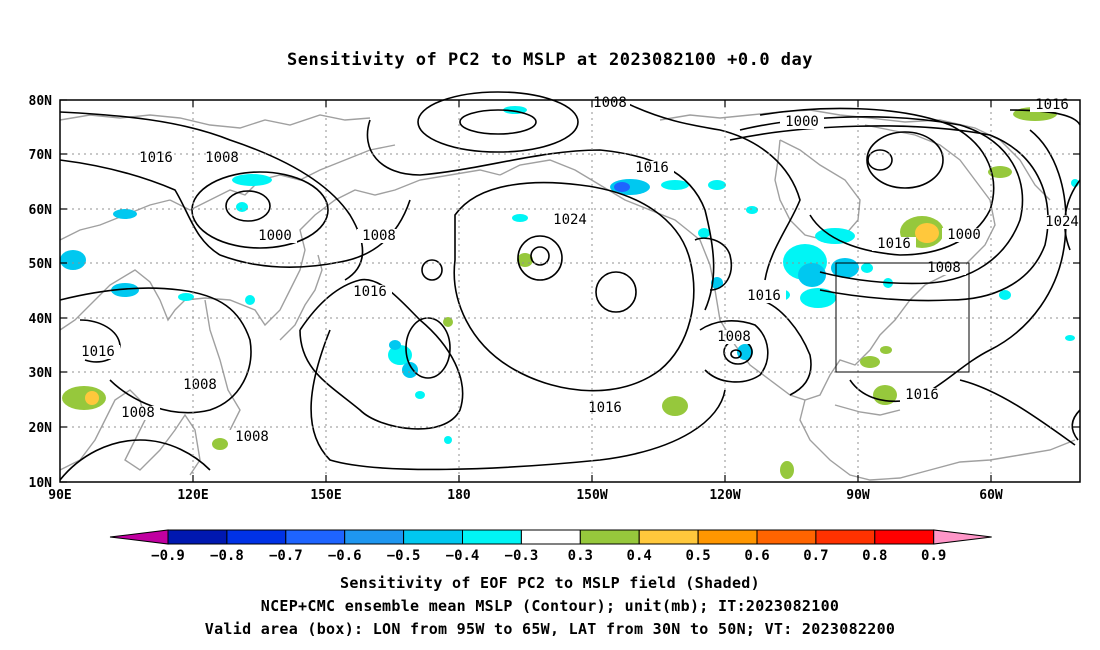  What do you see at coordinates (404, 556) in the screenshot?
I see `colorbar-label: −0.5` at bounding box center [404, 556].